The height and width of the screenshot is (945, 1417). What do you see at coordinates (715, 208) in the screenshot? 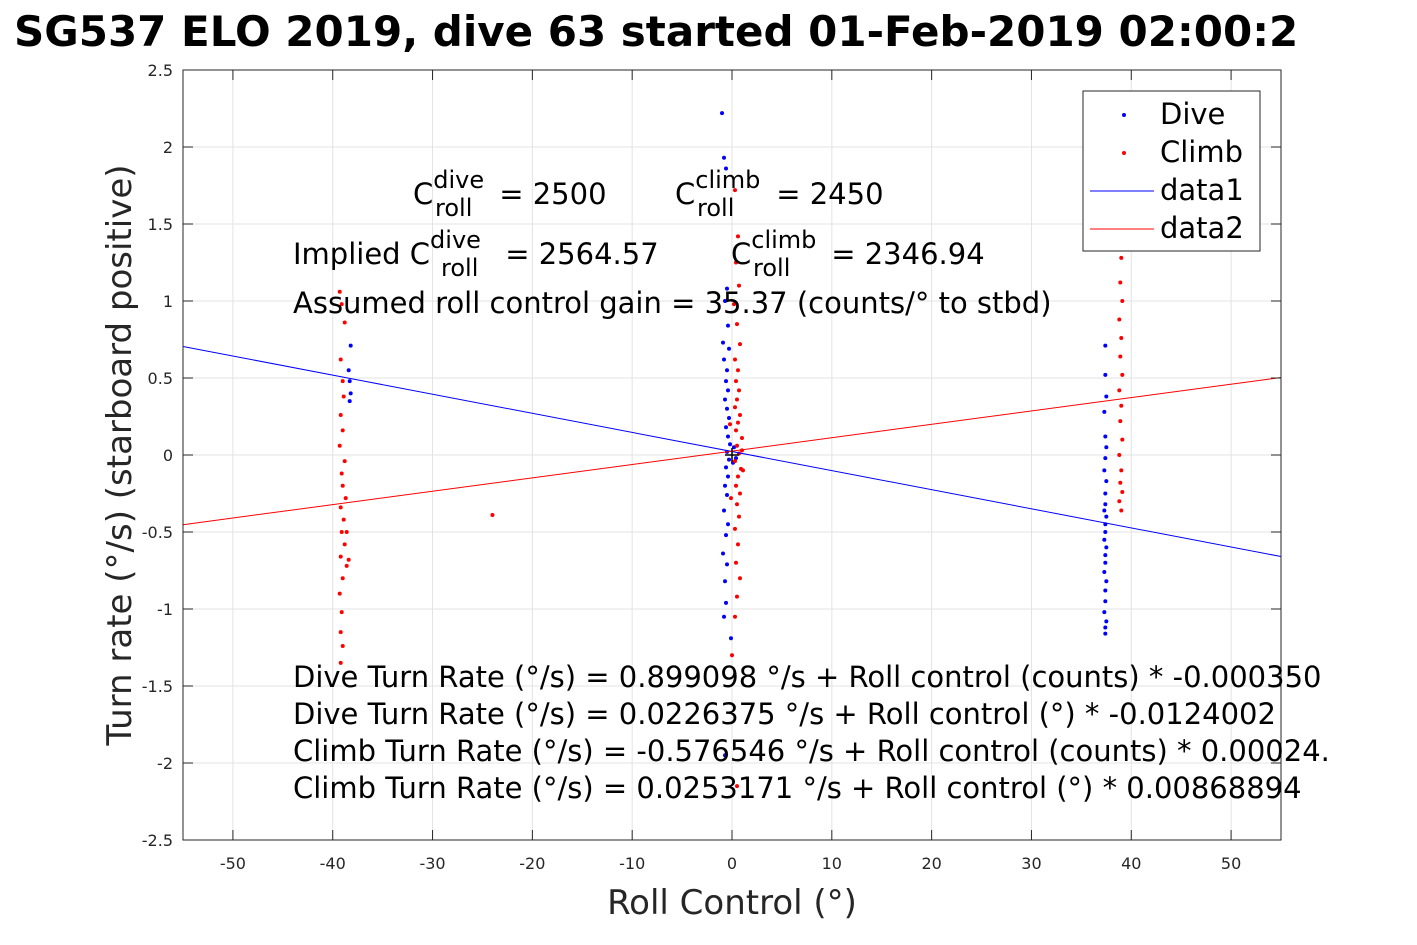
I see `c-roll-climb-subscript: roll` at bounding box center [715, 208].